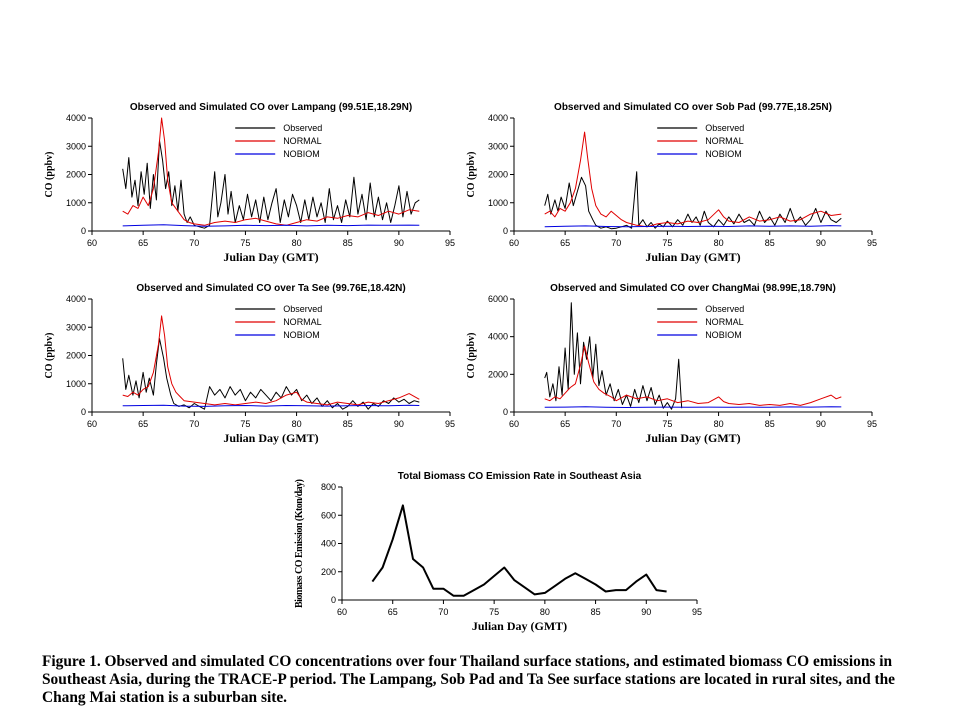  What do you see at coordinates (328, 544) in the screenshot?
I see `y-tick-label: 400` at bounding box center [328, 544].